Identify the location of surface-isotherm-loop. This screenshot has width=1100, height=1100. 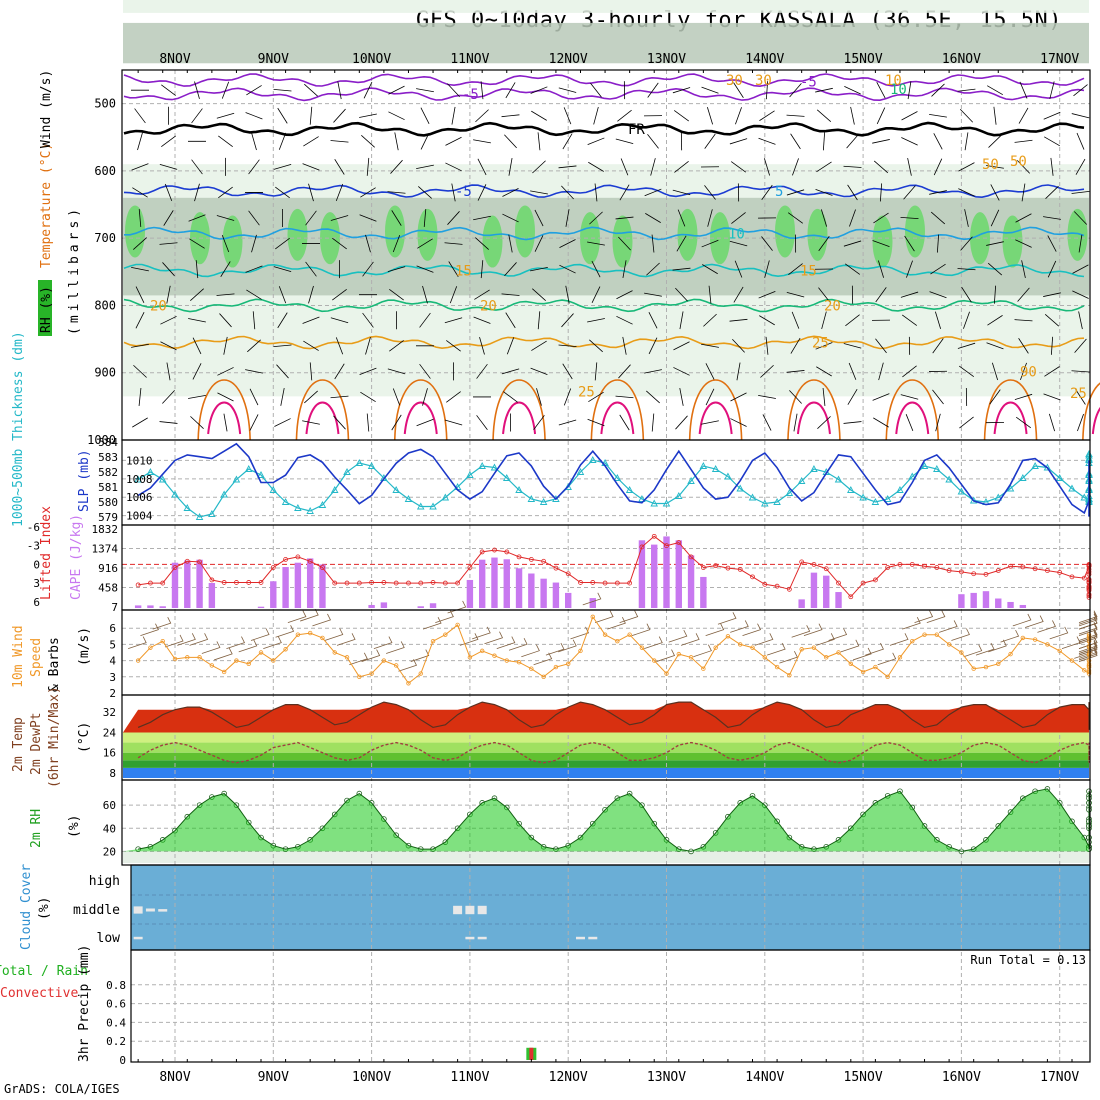
(519, 410).